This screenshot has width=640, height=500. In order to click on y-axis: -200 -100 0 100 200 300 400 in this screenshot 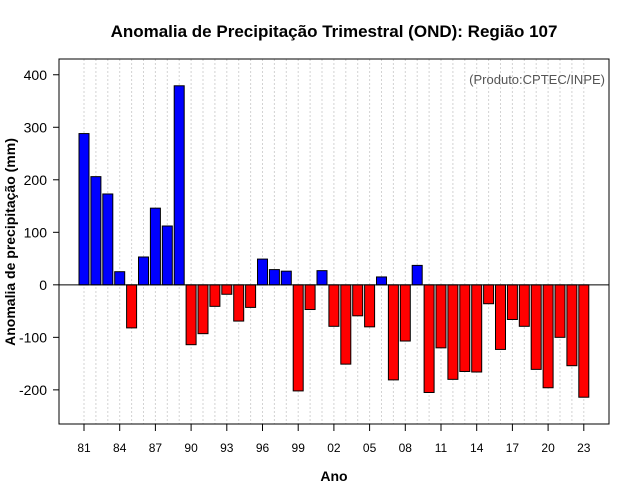, I will do `click(39, 232)`.